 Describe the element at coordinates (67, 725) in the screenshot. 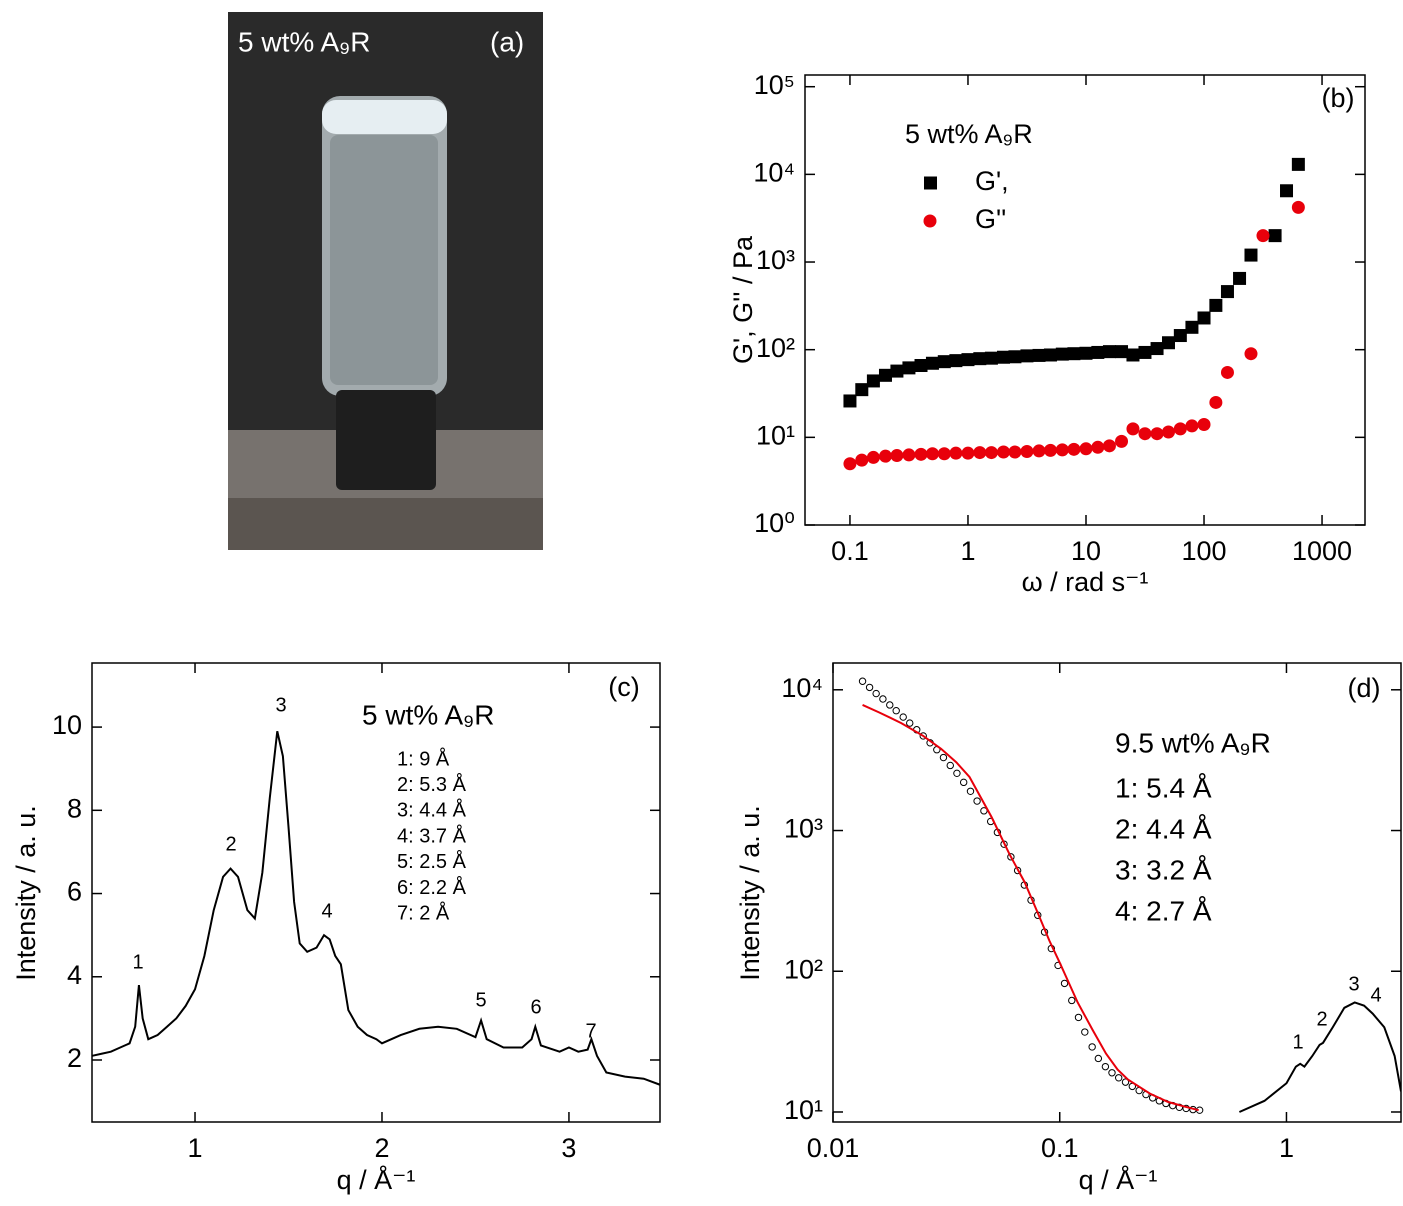

I see `y-tick-label: 10` at that location.